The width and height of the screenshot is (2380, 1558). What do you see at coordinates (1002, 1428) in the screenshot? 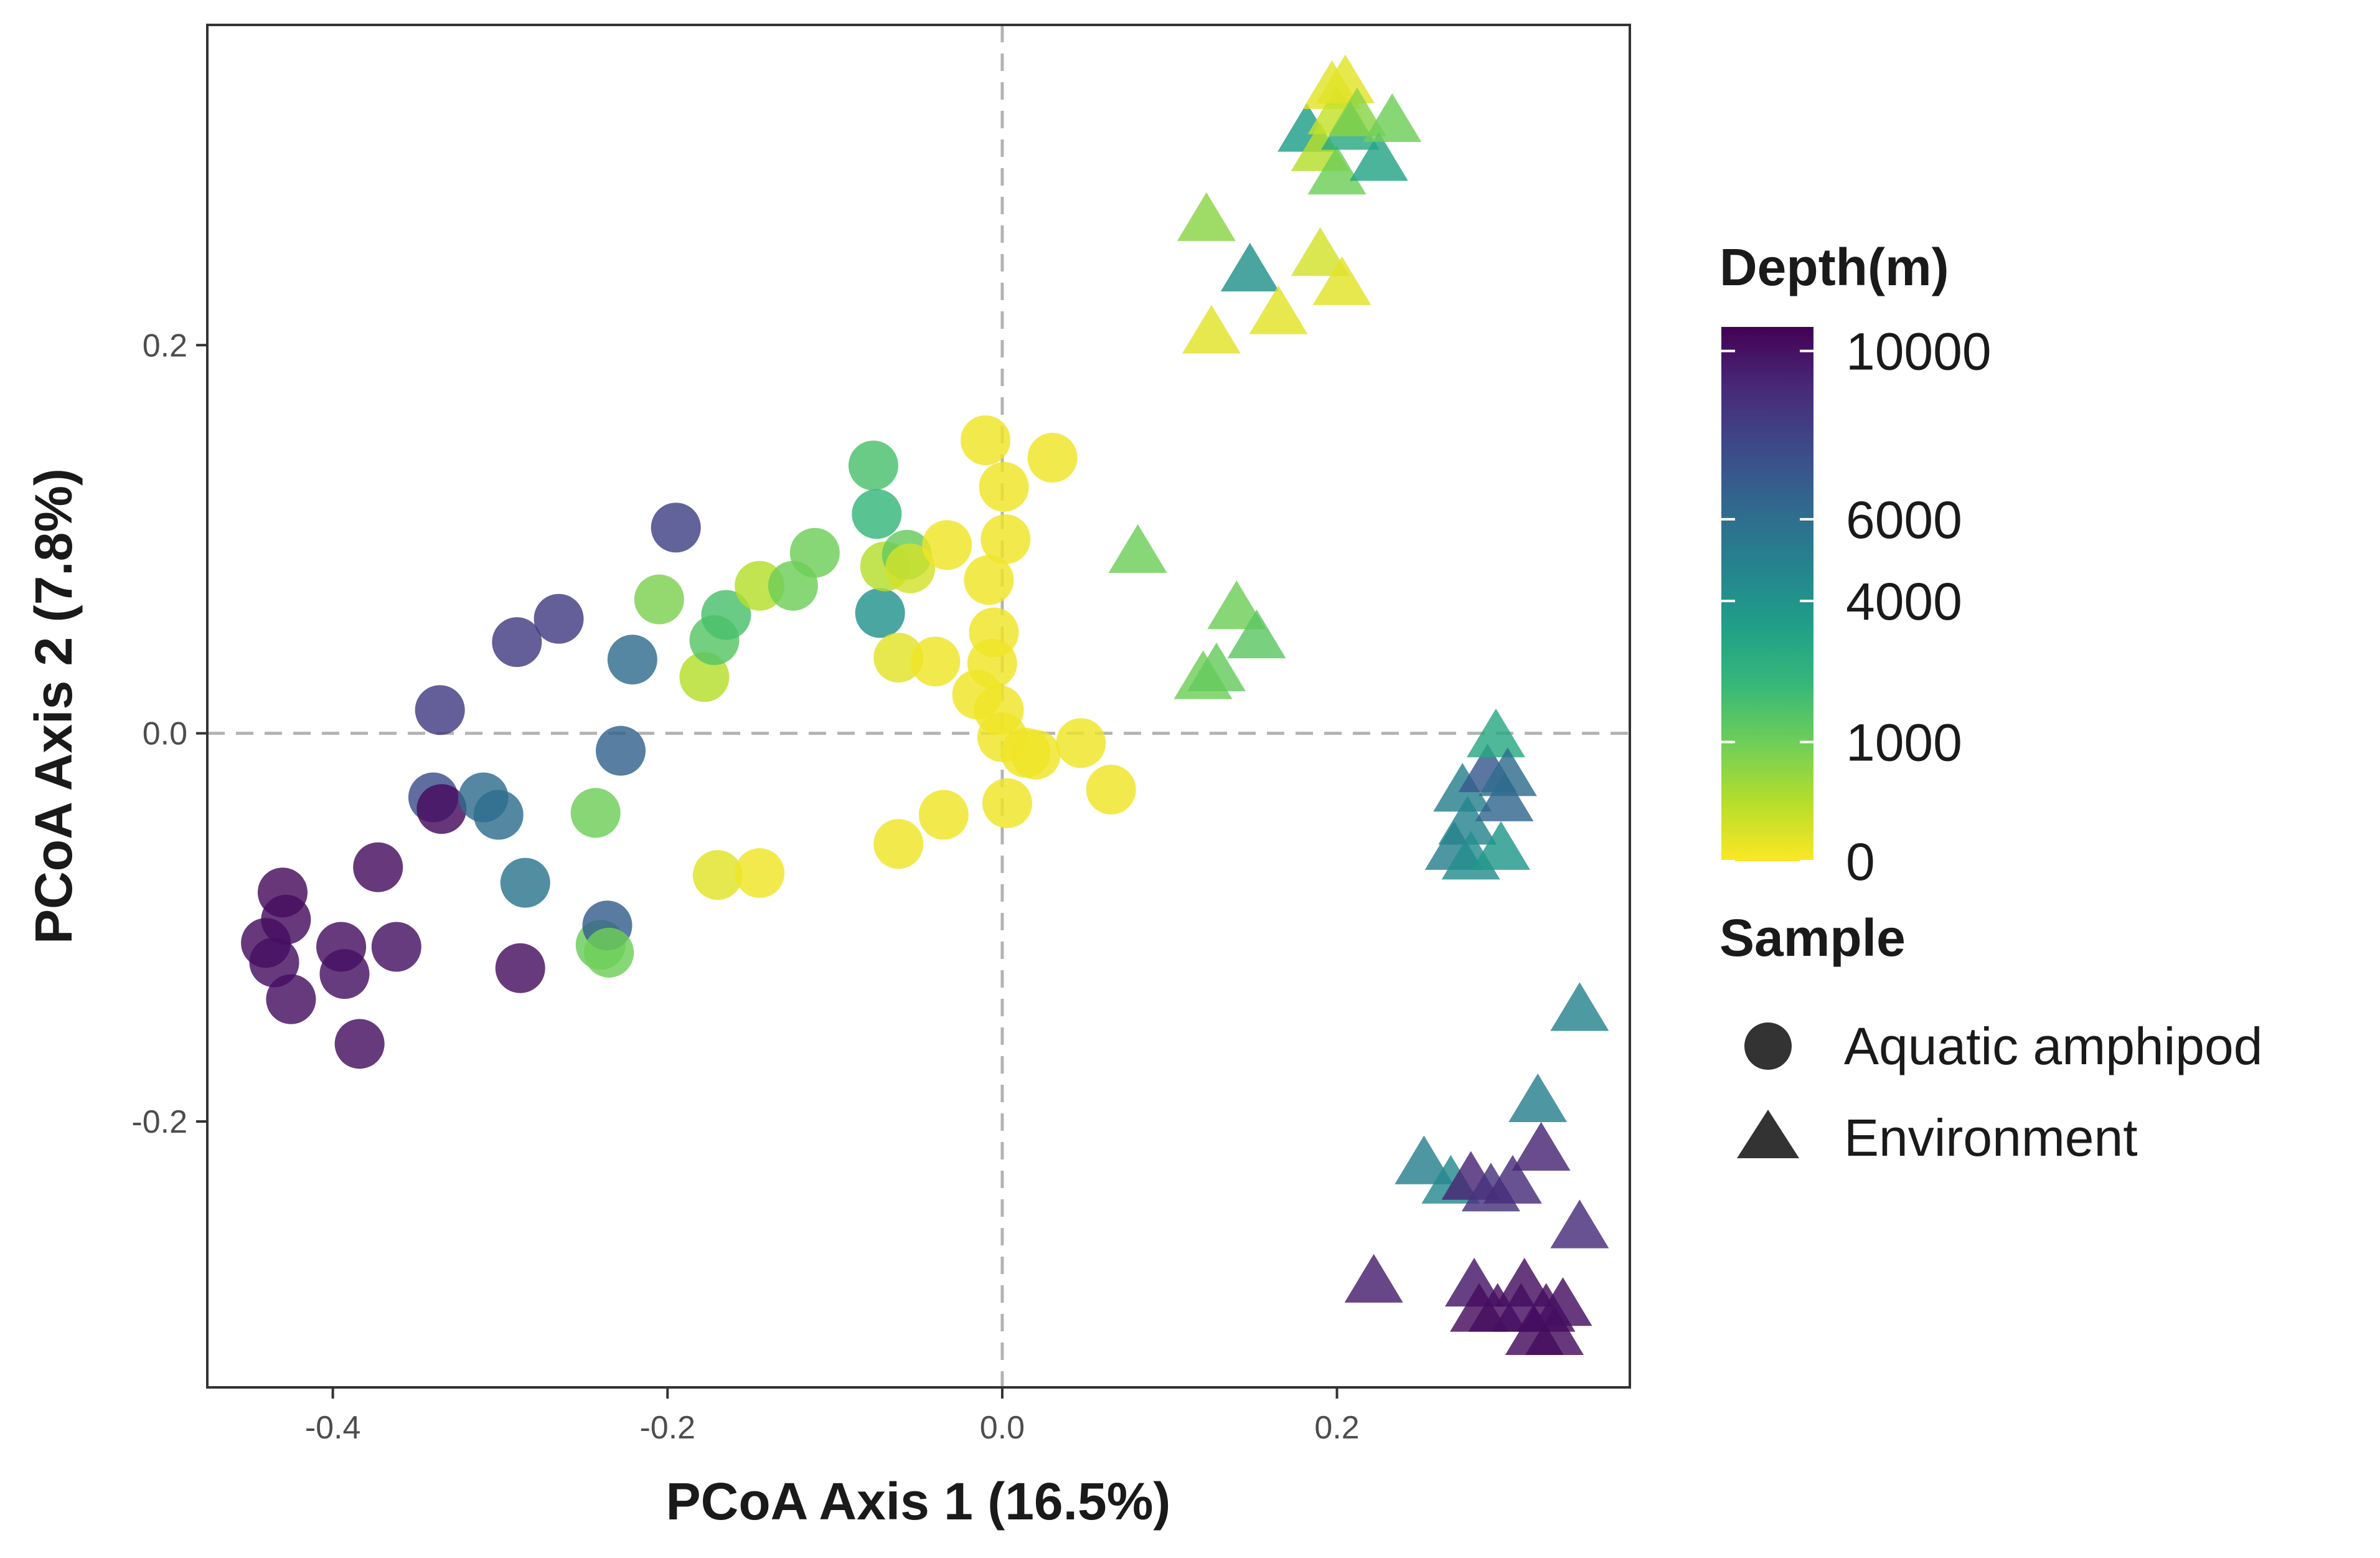
I see `x-tick-label: 0.0` at bounding box center [1002, 1428].